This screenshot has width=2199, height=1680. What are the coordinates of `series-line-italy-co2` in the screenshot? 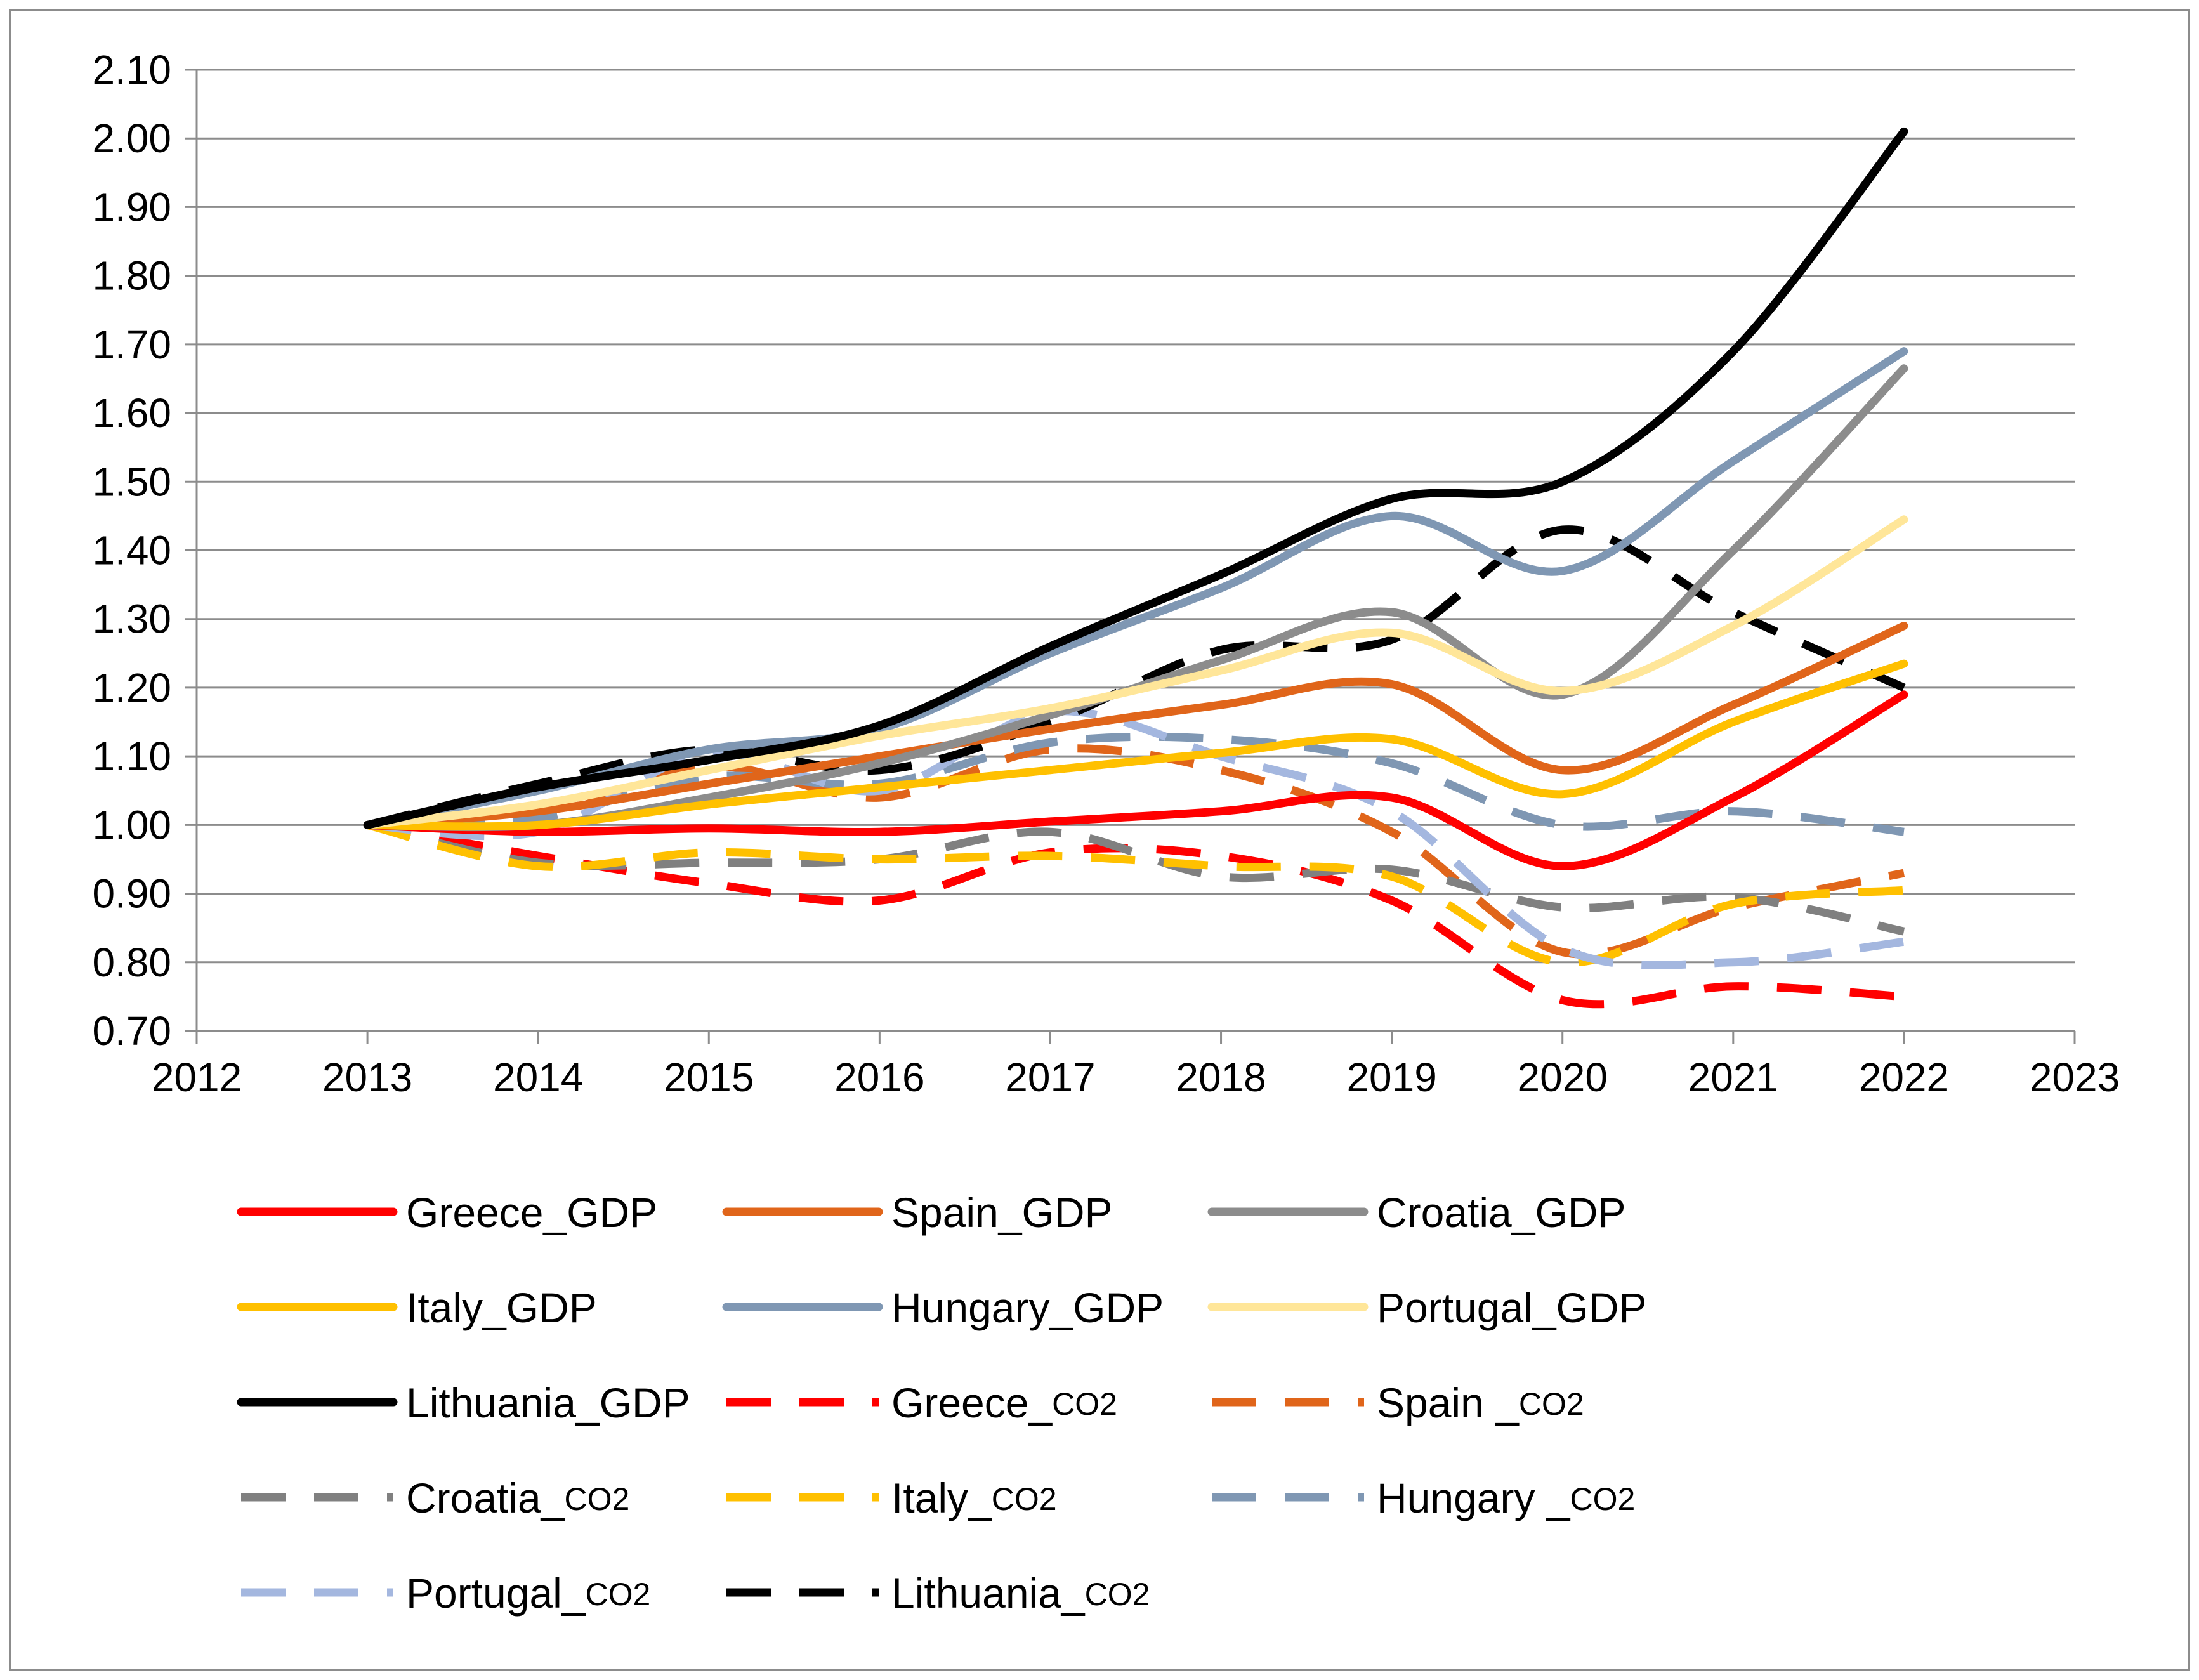 It's located at (1135, 894).